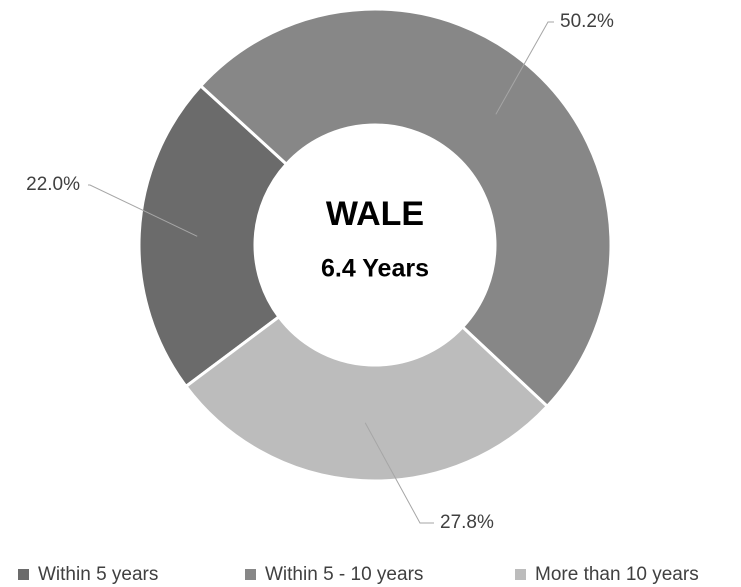 The height and width of the screenshot is (587, 741). What do you see at coordinates (587, 21) in the screenshot?
I see `data-label: 50.2%` at bounding box center [587, 21].